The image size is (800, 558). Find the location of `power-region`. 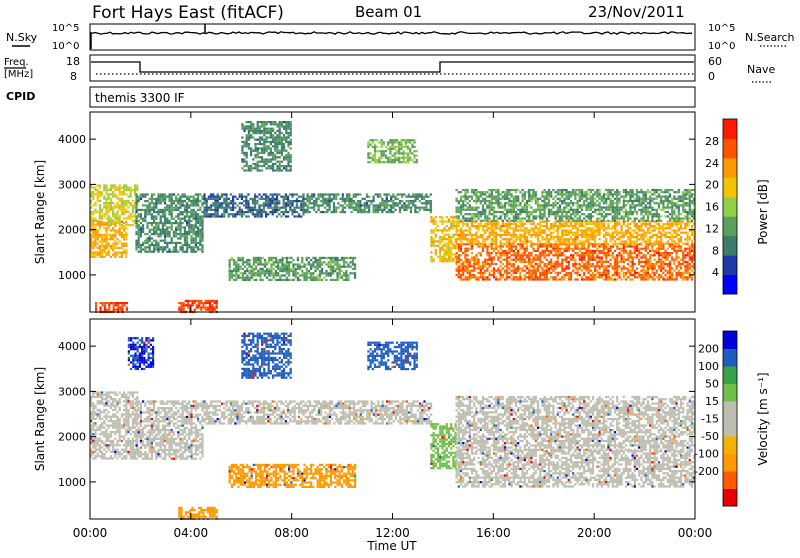

power-region is located at coordinates (576, 233).